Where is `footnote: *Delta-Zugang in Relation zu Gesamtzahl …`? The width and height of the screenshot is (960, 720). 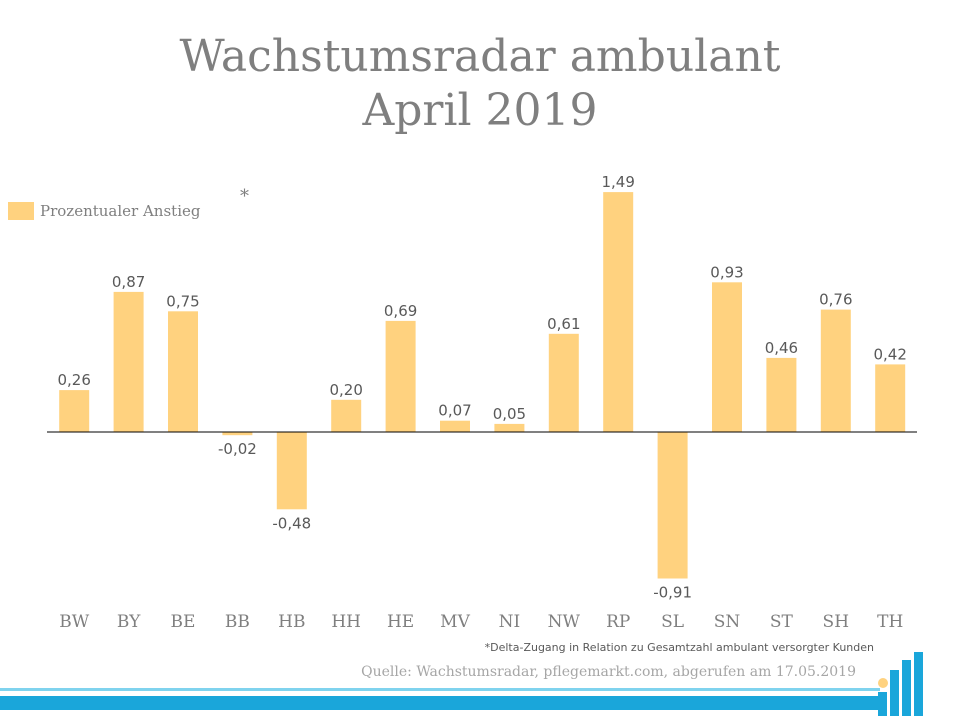 footnote: *Delta-Zugang in Relation zu Gesamtzahl … is located at coordinates (679, 647).